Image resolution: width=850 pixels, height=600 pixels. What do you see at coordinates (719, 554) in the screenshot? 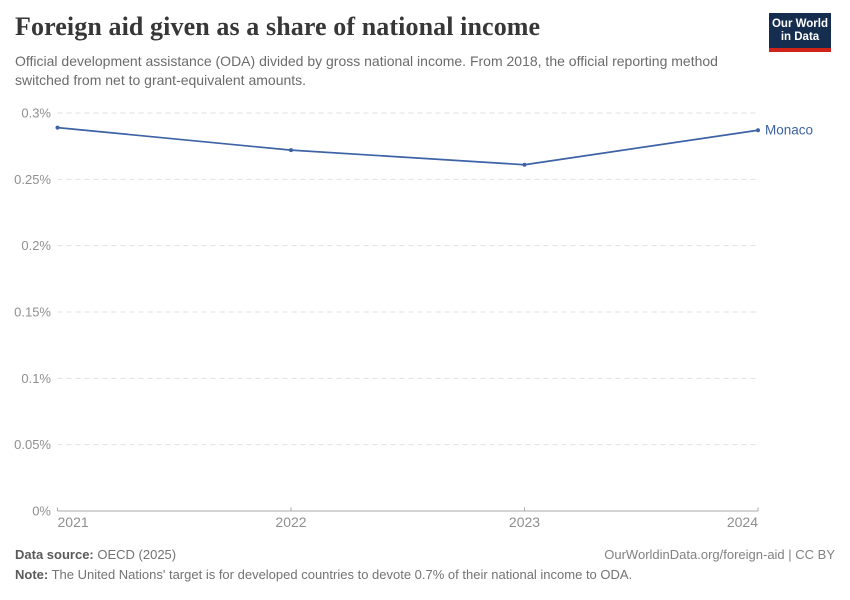
I see `credit-link: OurWorldinData.org/foreign-aid | CC BY` at bounding box center [719, 554].